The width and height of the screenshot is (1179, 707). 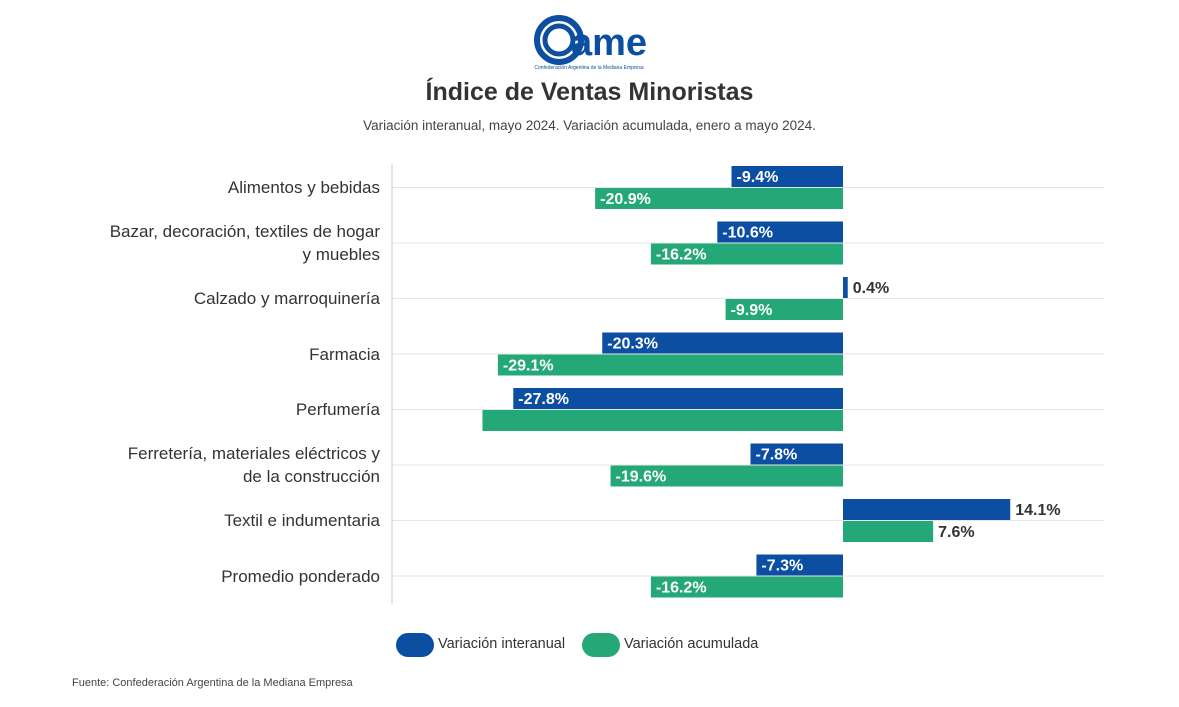 What do you see at coordinates (641, 477) in the screenshot?
I see `data-label-acumulada: -19.6%` at bounding box center [641, 477].